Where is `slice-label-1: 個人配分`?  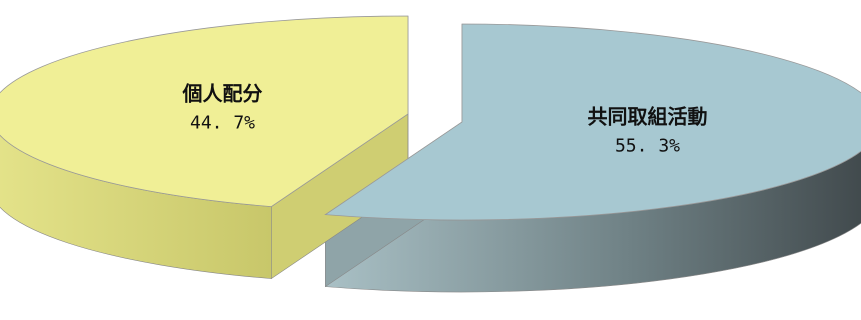 slice-label-1: 個人配分 is located at coordinates (222, 94).